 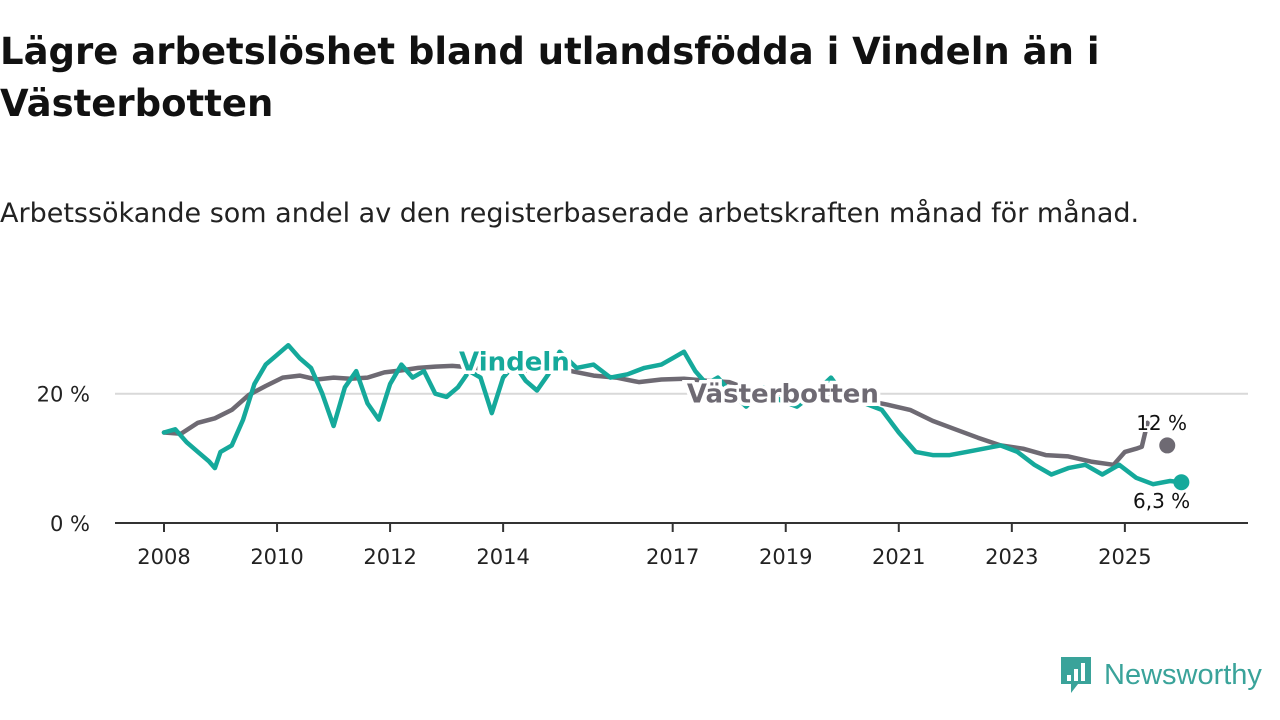 What do you see at coordinates (1076, 675) in the screenshot?
I see `bar-chart-logo-icon` at bounding box center [1076, 675].